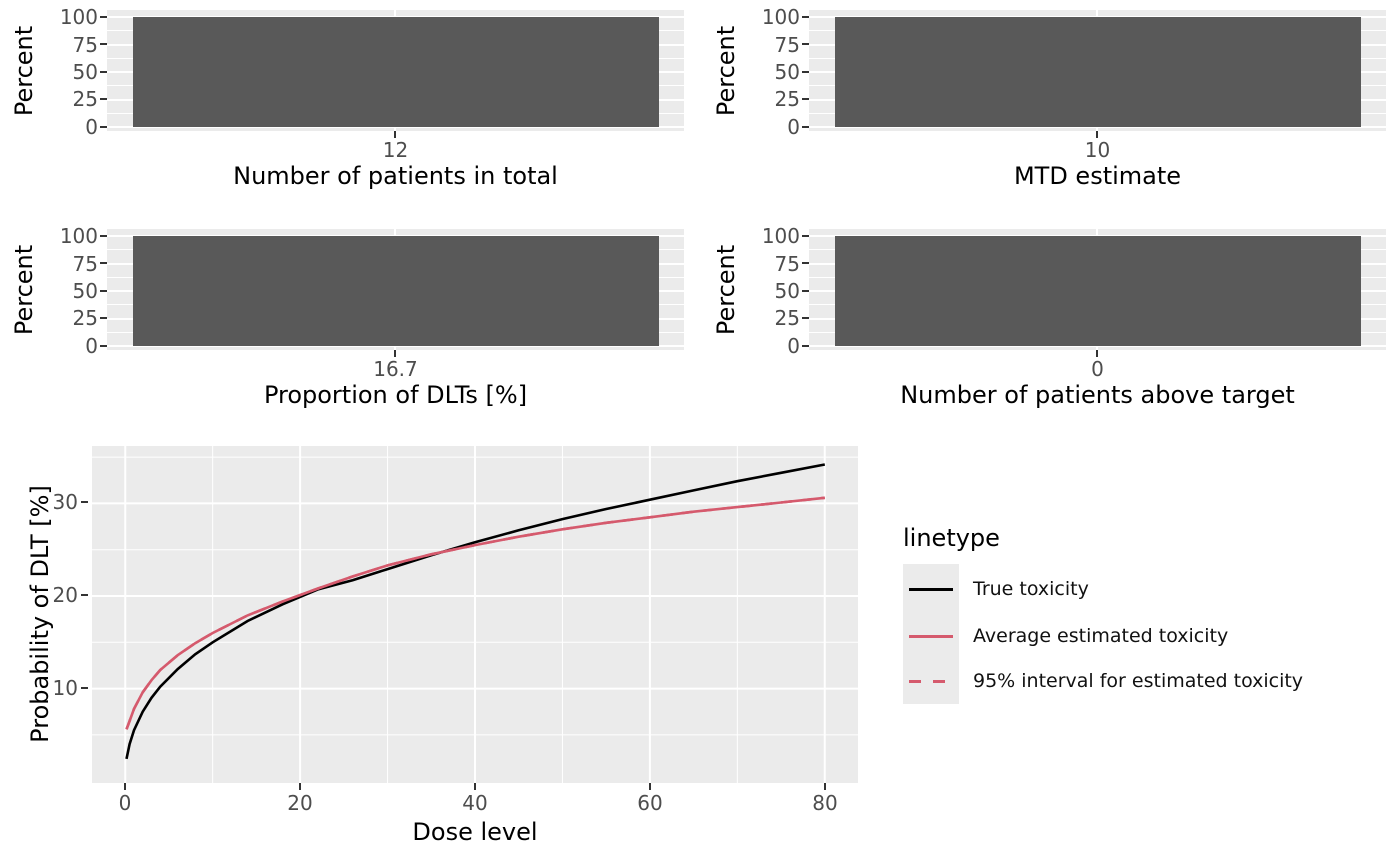  I want to click on x-axis-title: MTD estimate, so click(1097, 176).